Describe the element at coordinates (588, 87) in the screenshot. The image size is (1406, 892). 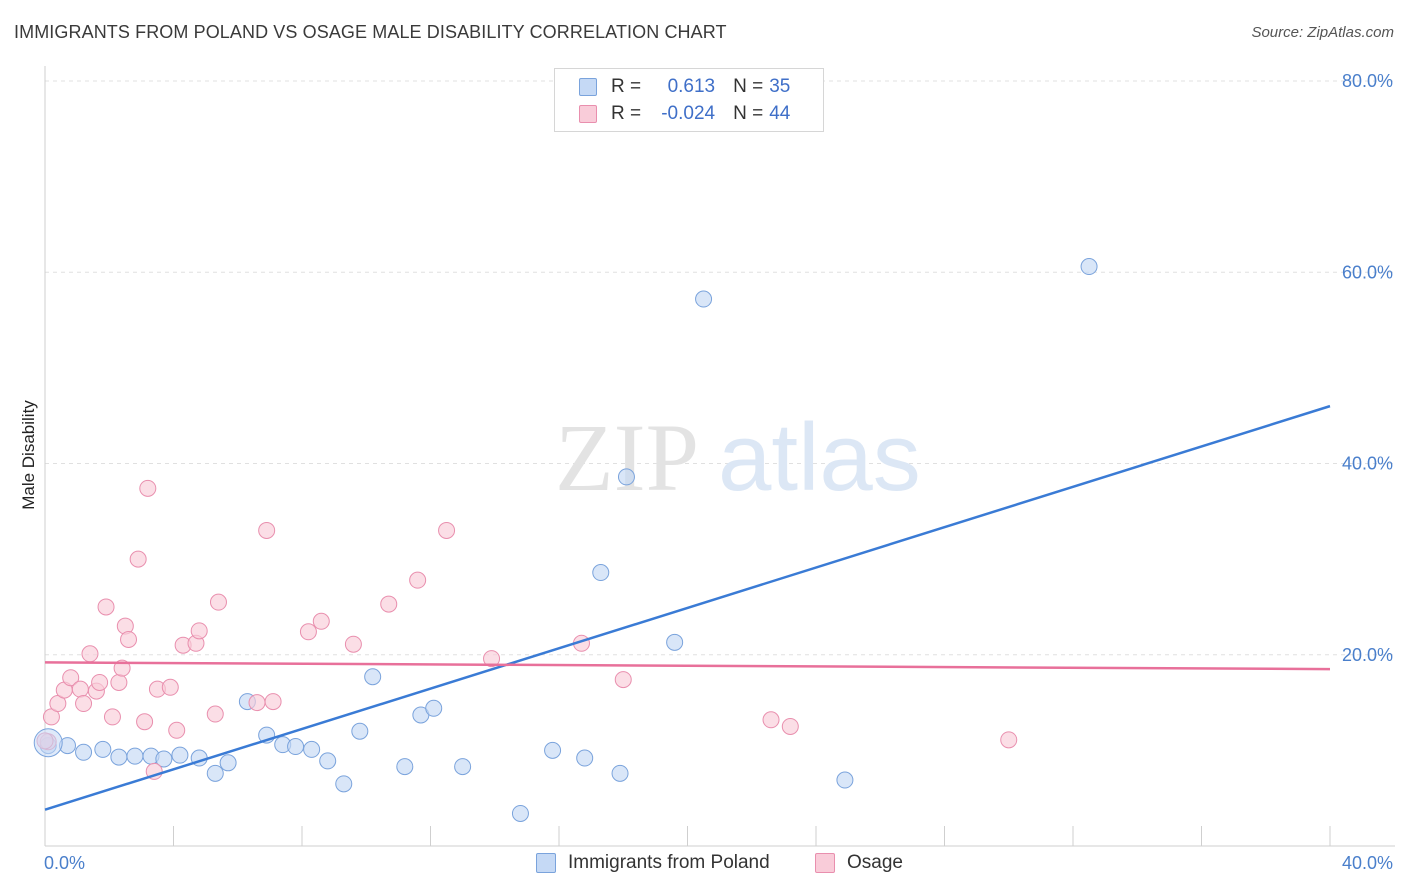
I see `legend-swatch-poland` at that location.